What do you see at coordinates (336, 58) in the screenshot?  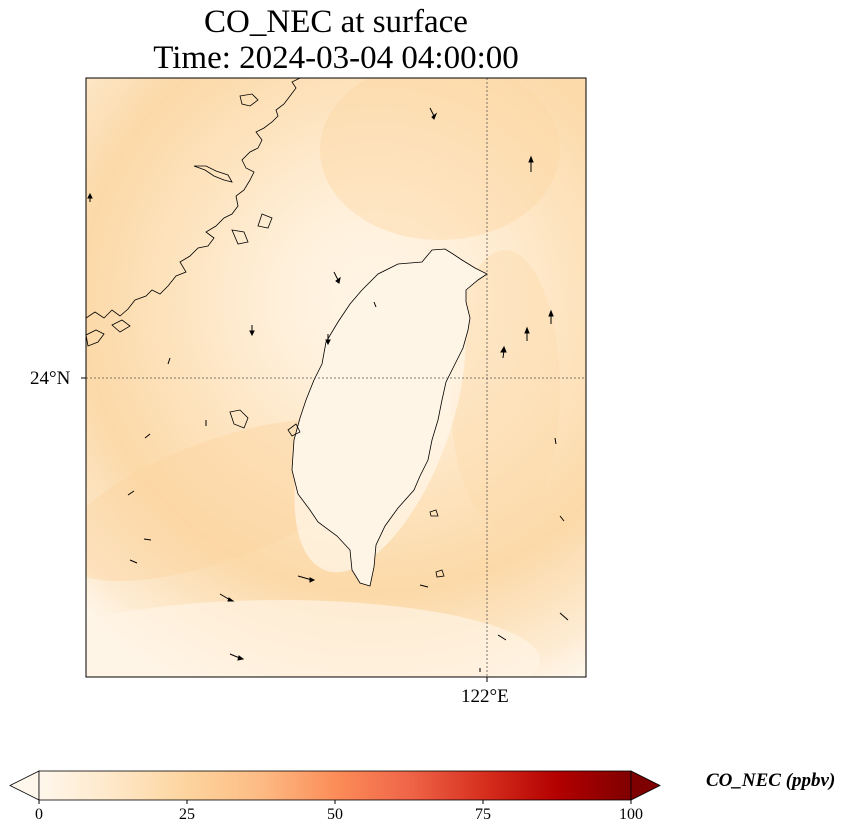 I see `chart-subtitle-time: Time: 2024-03-04 04:00:00` at bounding box center [336, 58].